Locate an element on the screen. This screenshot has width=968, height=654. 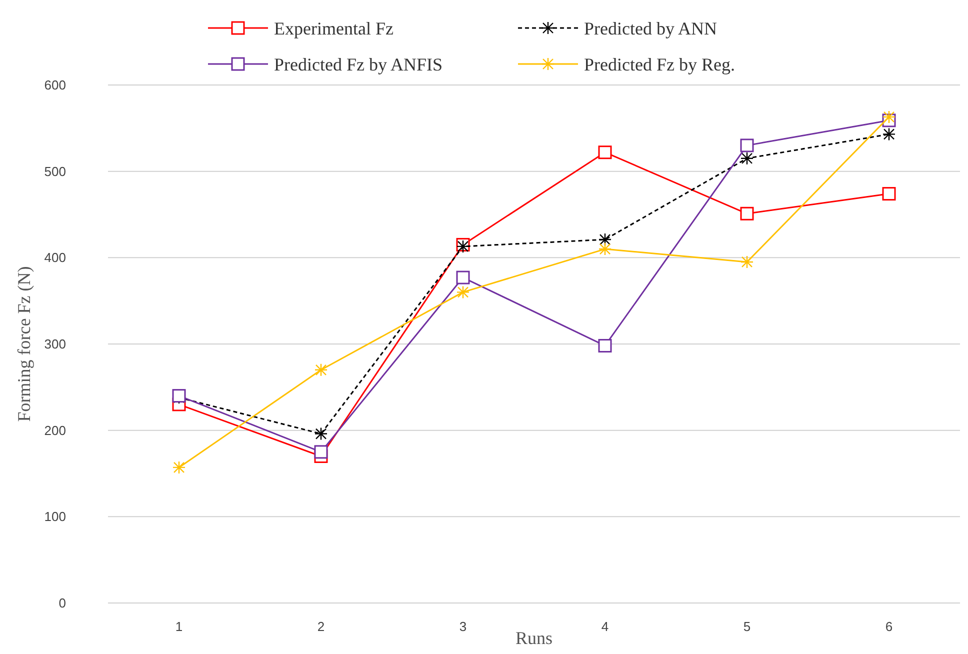
y-tick-label: 500 is located at coordinates (55, 171).